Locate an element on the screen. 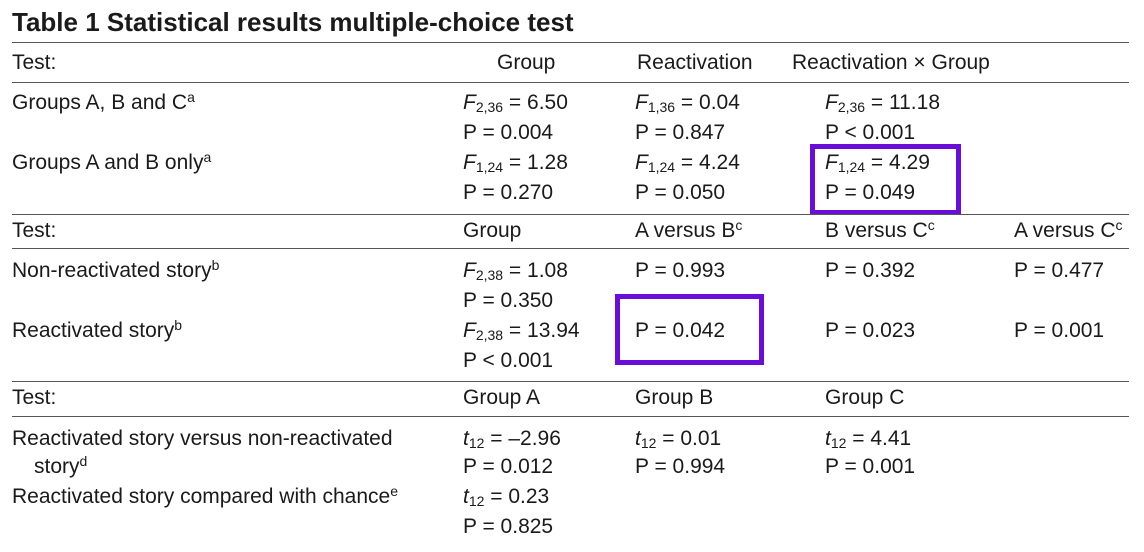  s1-test-label: Test: is located at coordinates (34, 62).